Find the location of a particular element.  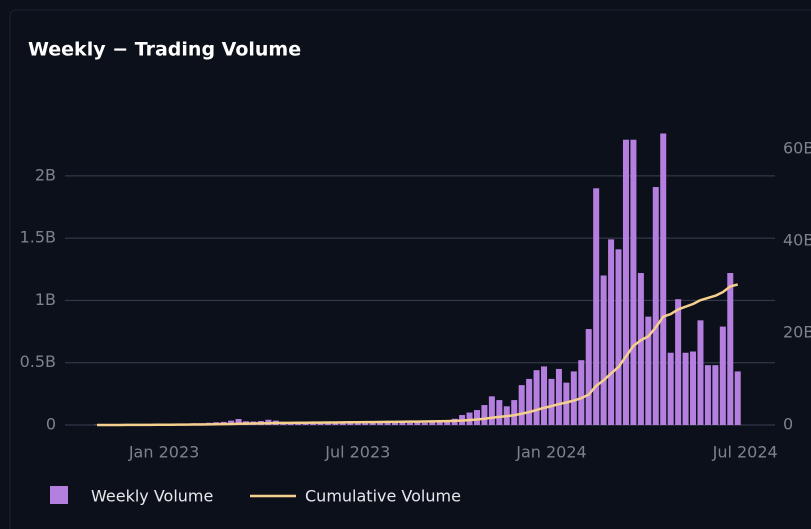

x-tick-label: Jul 2024 is located at coordinates (745, 452).